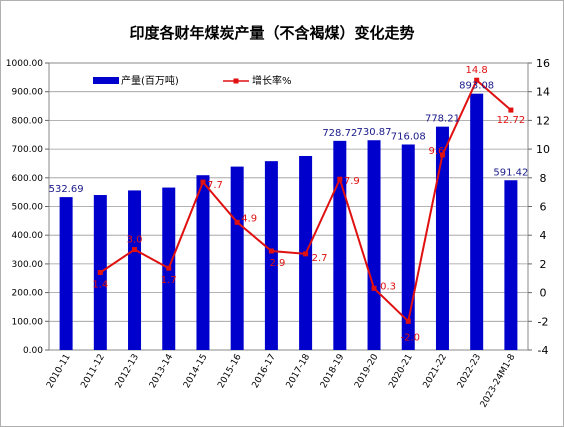 Image resolution: width=564 pixels, height=427 pixels. I want to click on right-tick-label: -4, so click(543, 350).